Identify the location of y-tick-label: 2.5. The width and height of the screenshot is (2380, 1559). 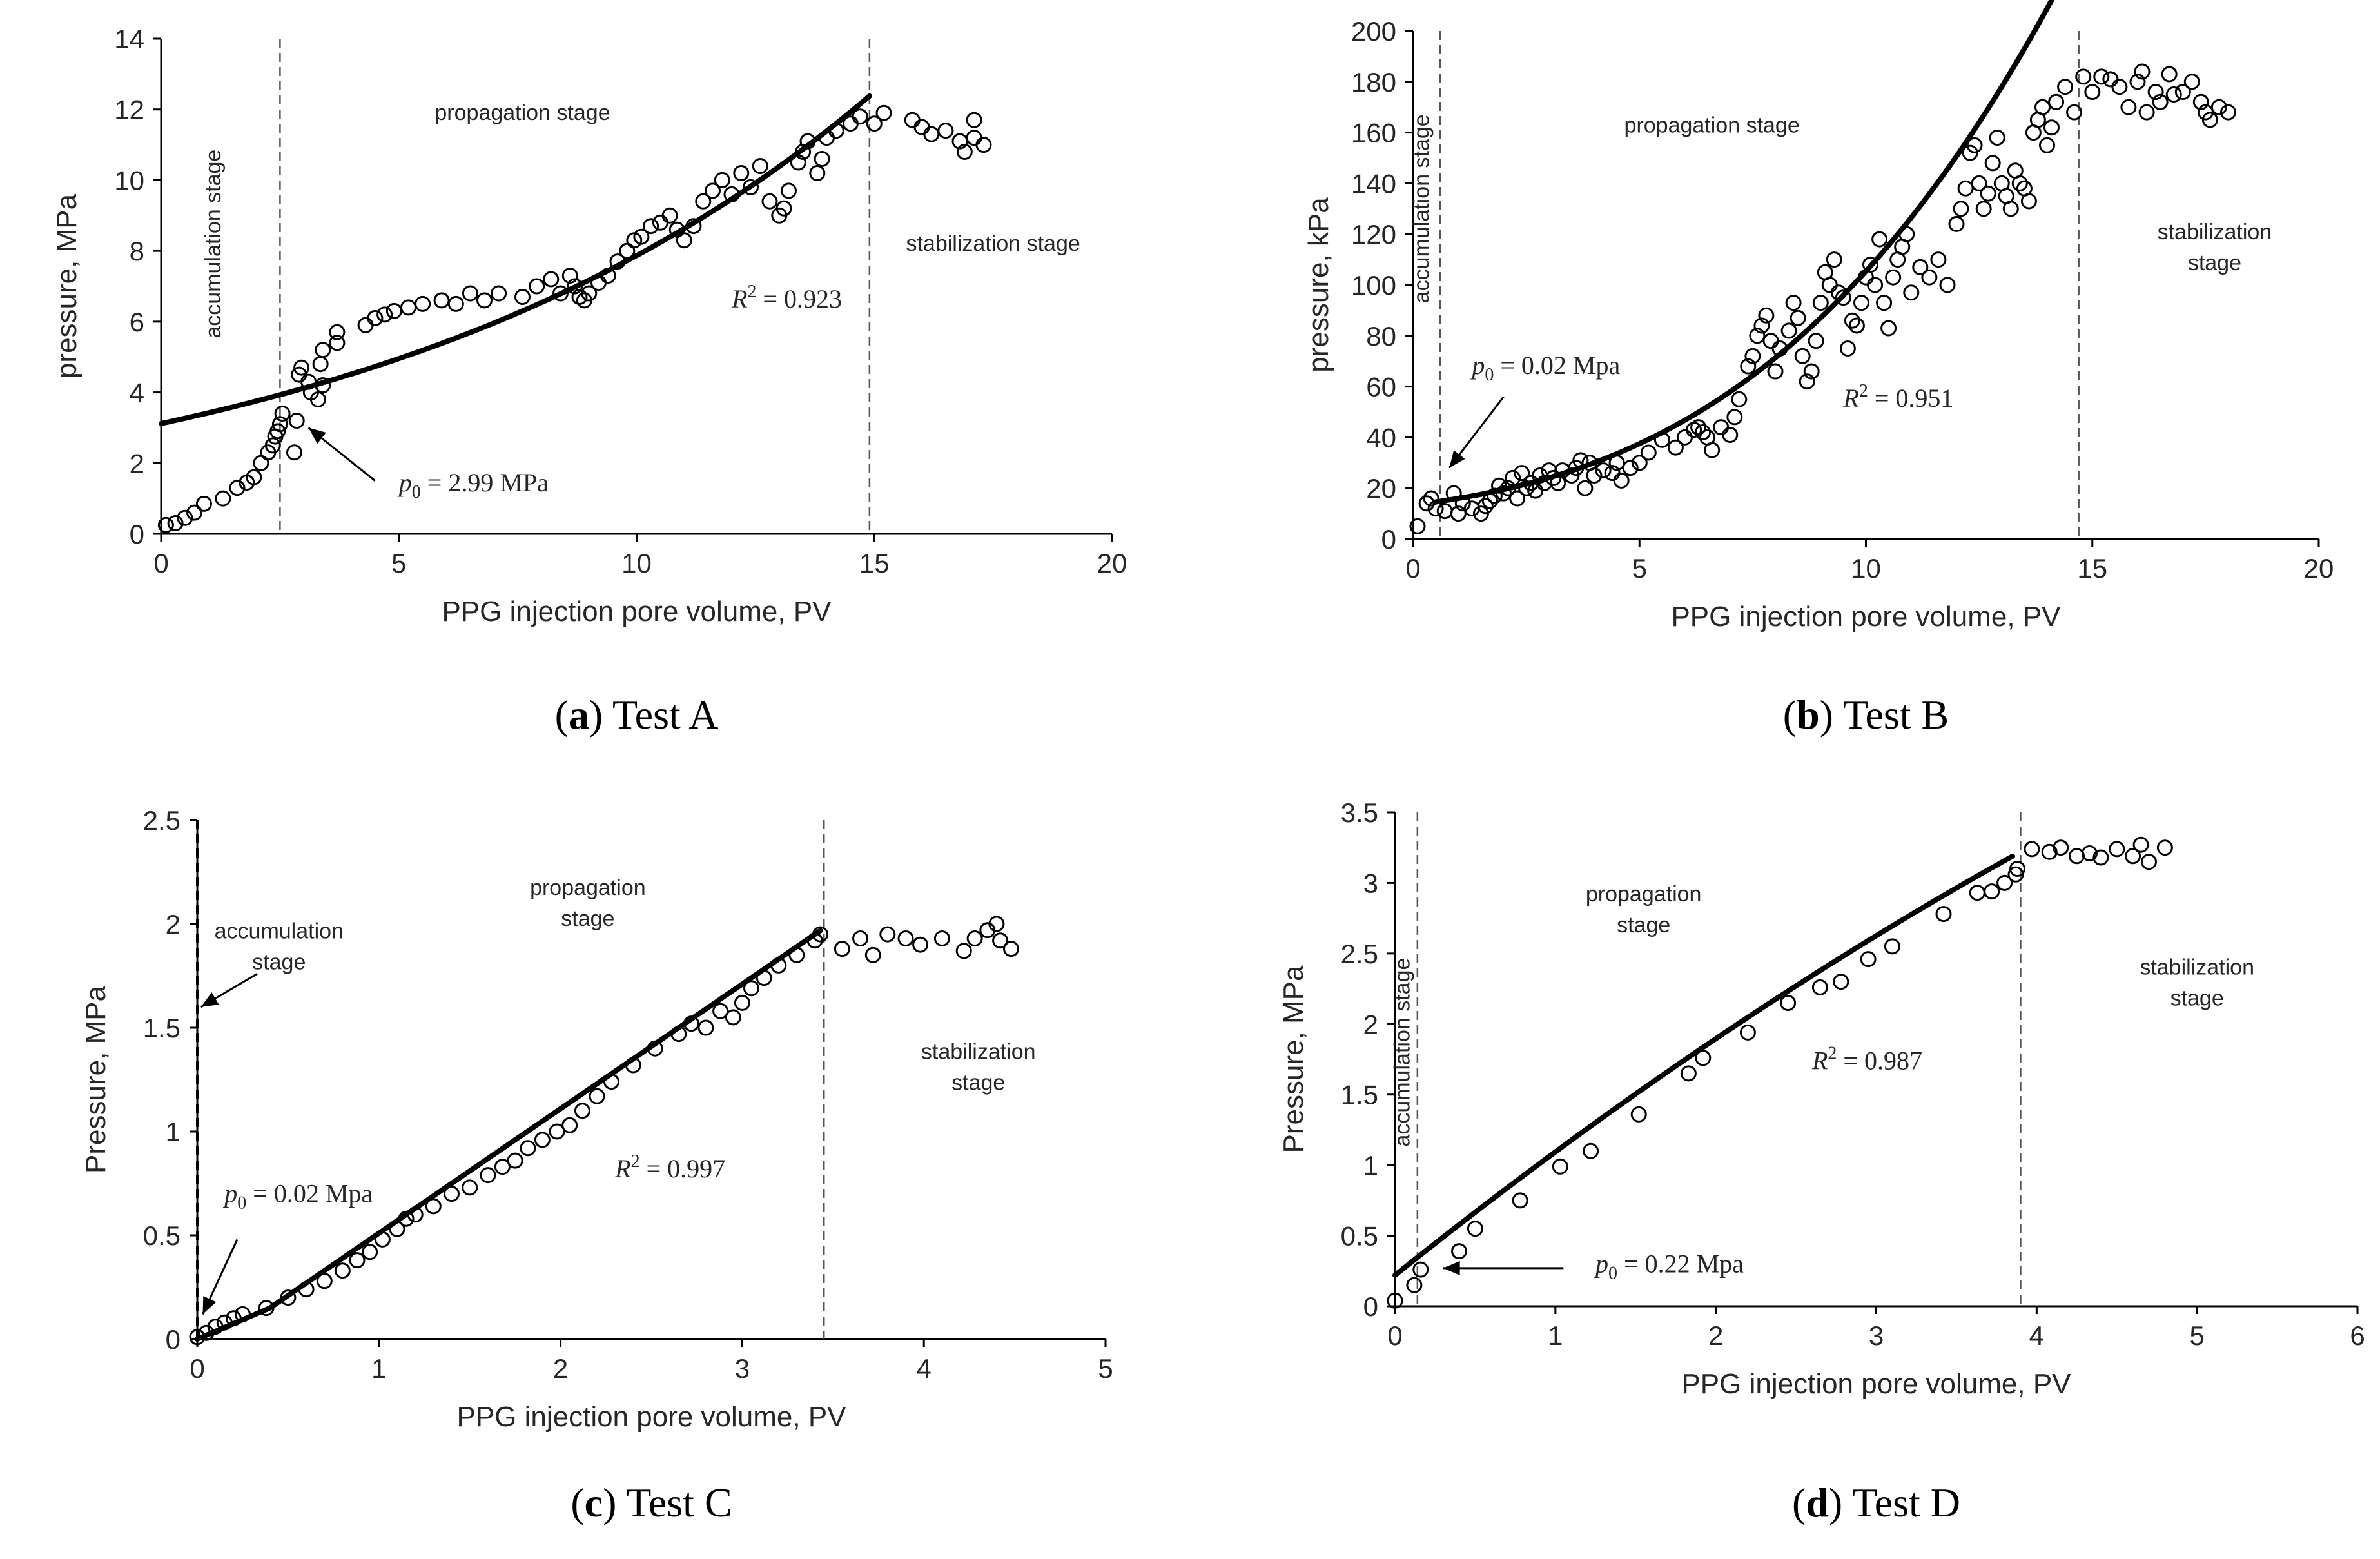
(1360, 954).